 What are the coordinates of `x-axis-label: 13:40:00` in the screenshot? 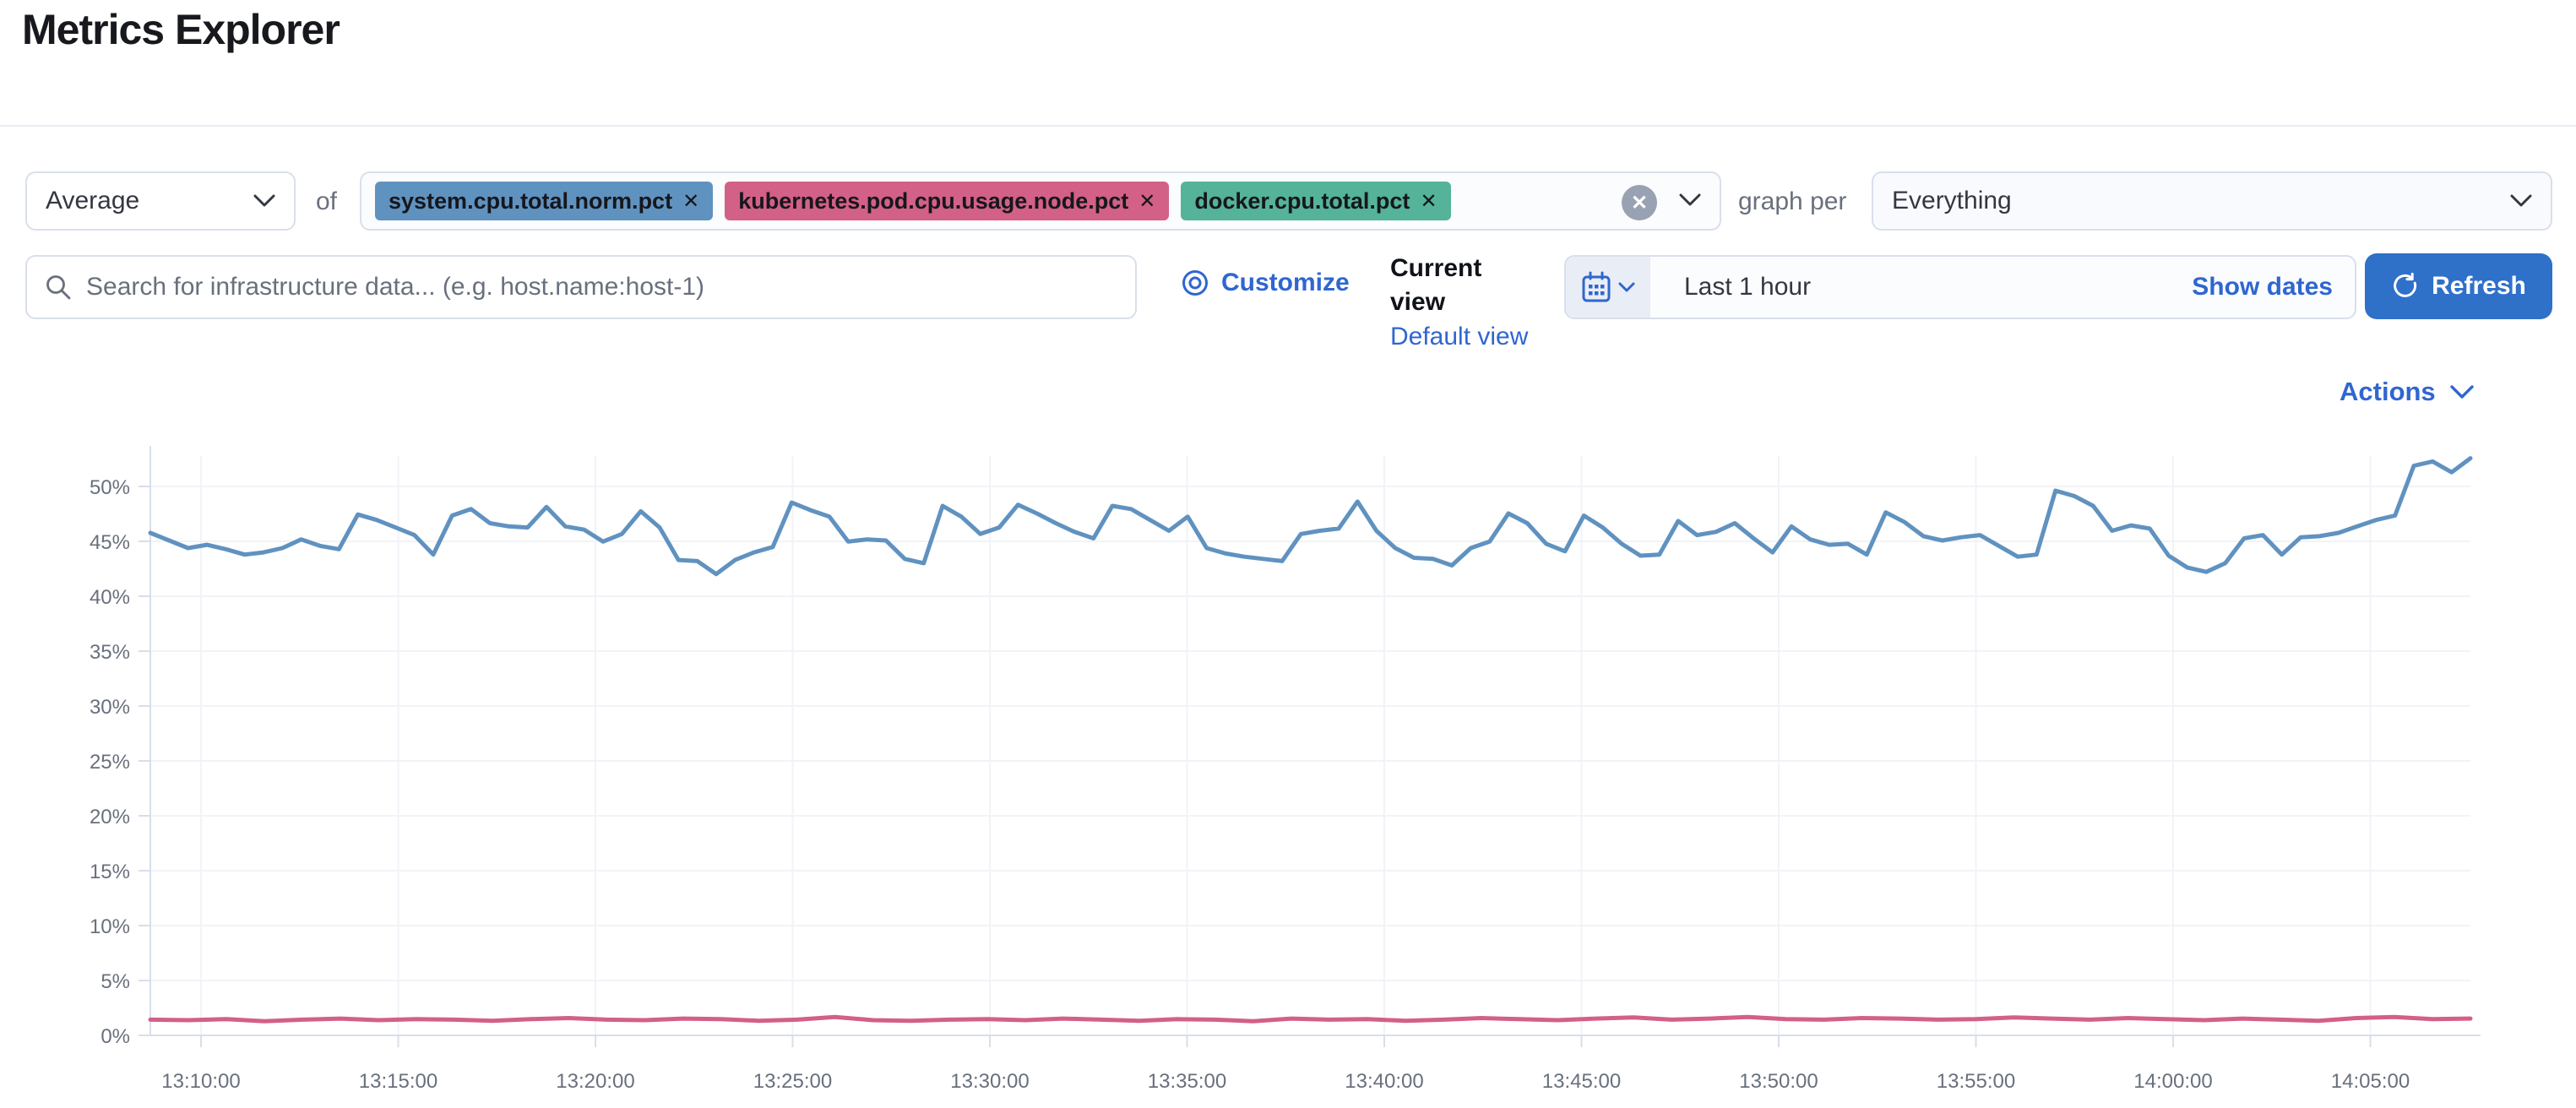 It's located at (1384, 1081).